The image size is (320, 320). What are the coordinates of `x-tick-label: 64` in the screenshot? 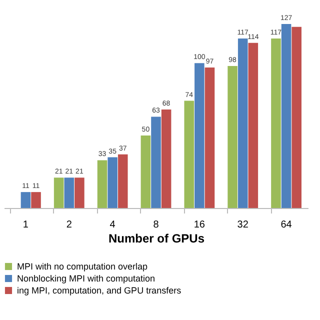 It's located at (286, 225).